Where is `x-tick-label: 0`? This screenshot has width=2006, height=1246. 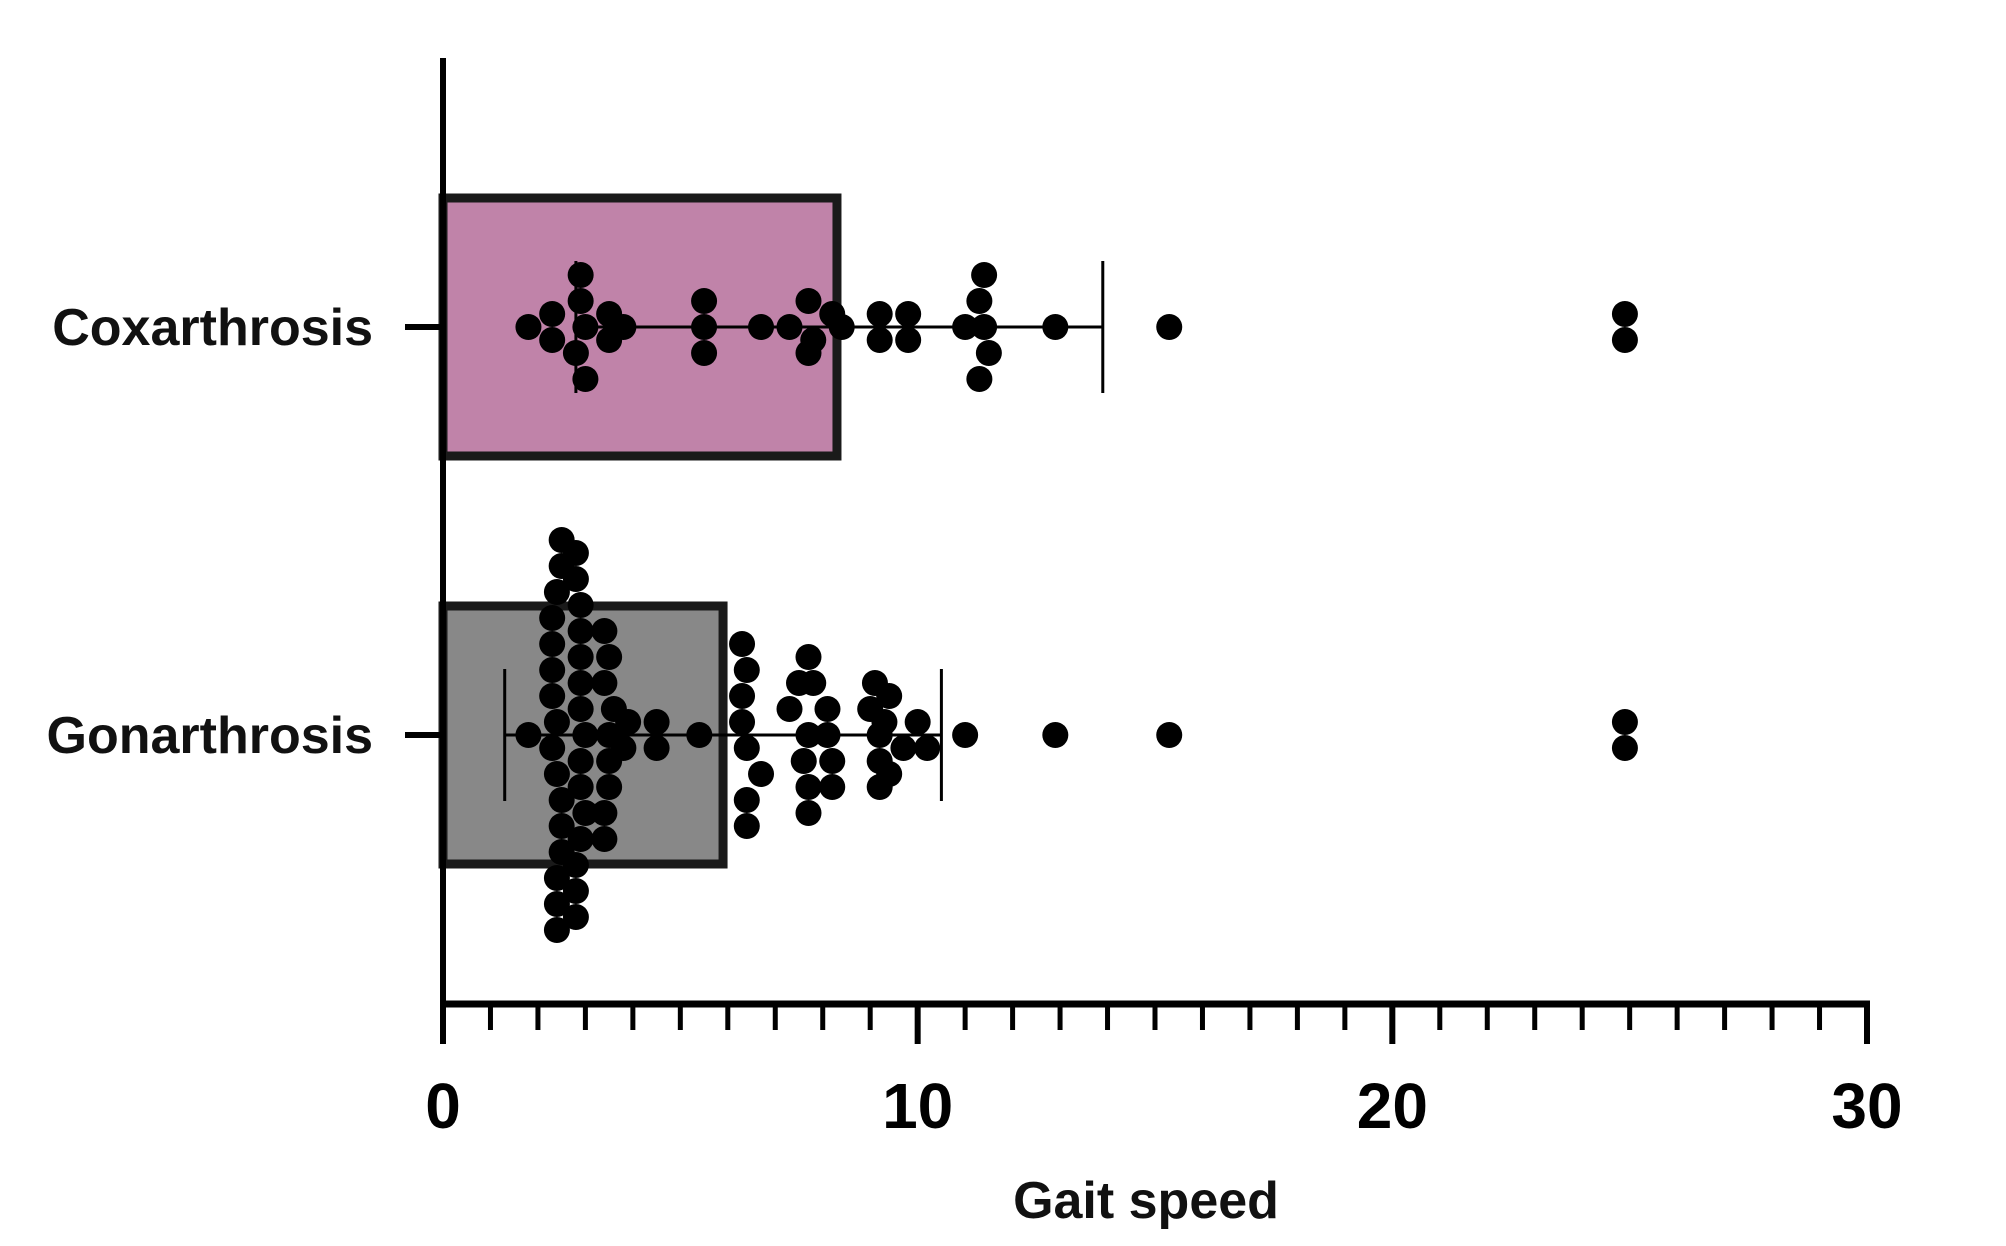
x-tick-label: 0 is located at coordinates (443, 1106).